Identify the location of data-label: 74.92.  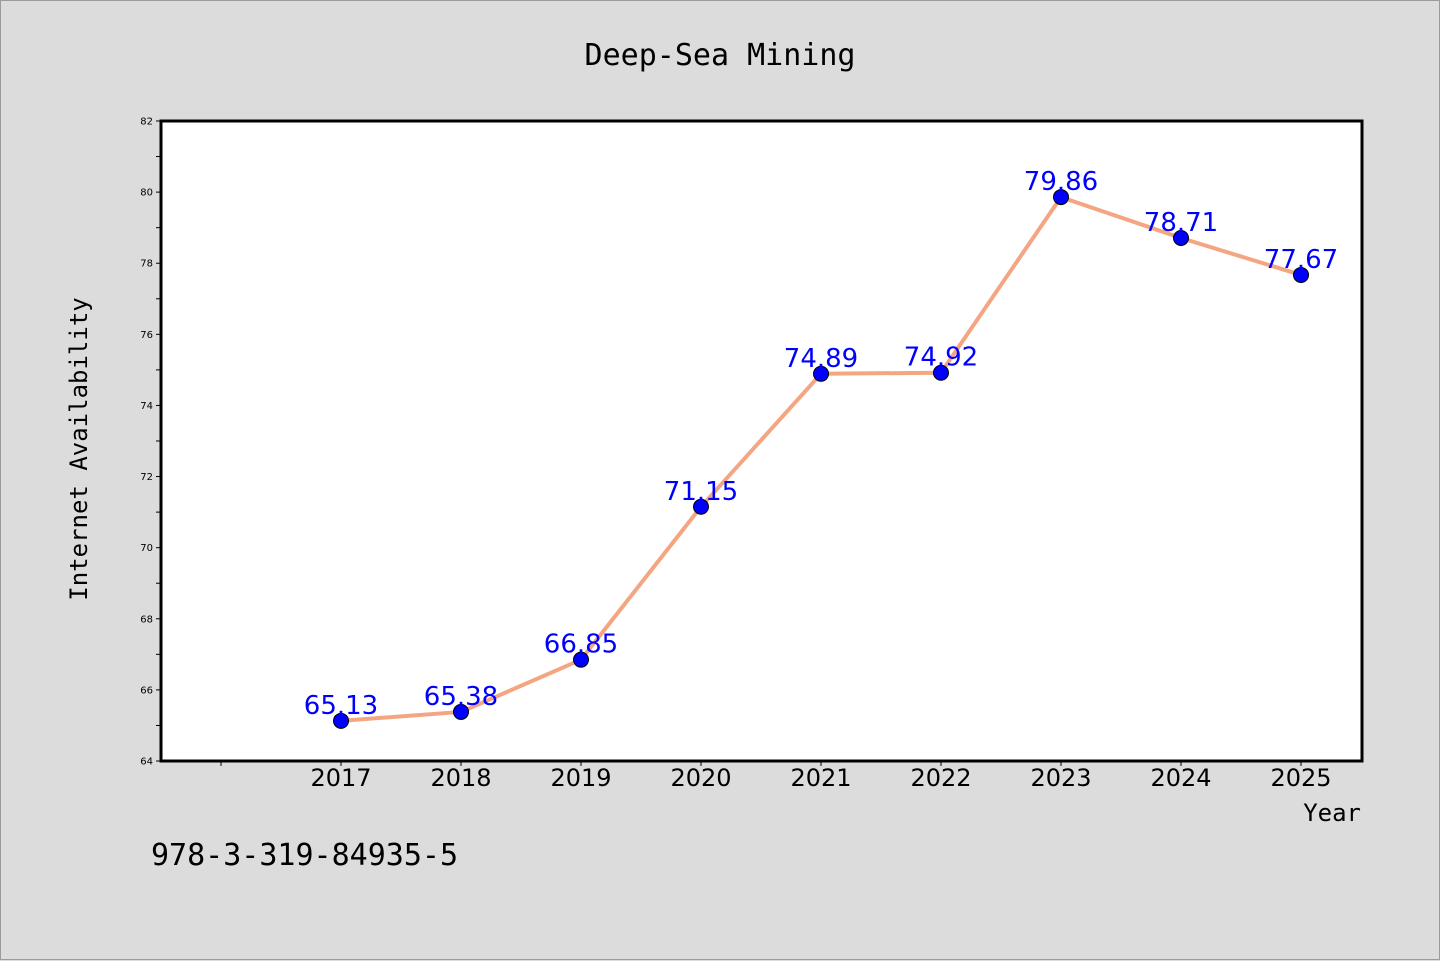
(941, 358).